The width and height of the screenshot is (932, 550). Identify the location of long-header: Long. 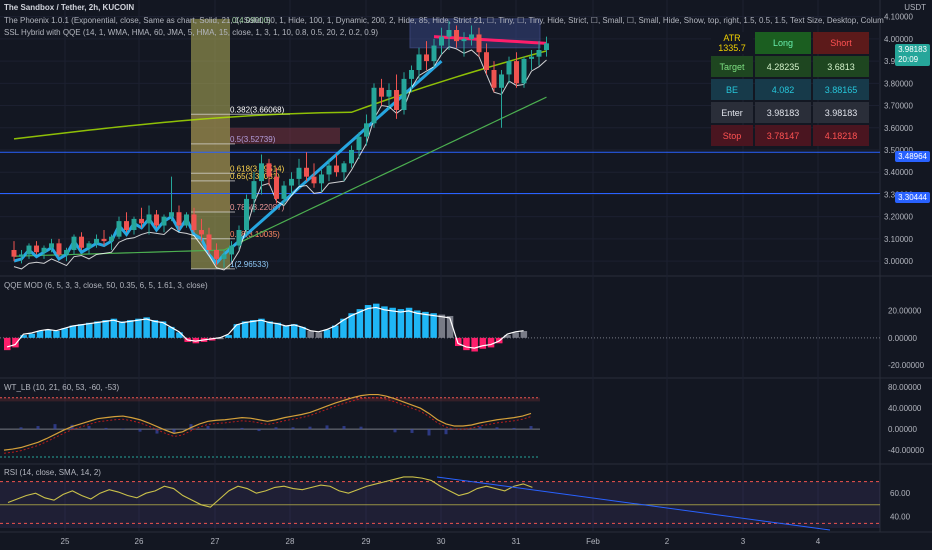
(783, 43).